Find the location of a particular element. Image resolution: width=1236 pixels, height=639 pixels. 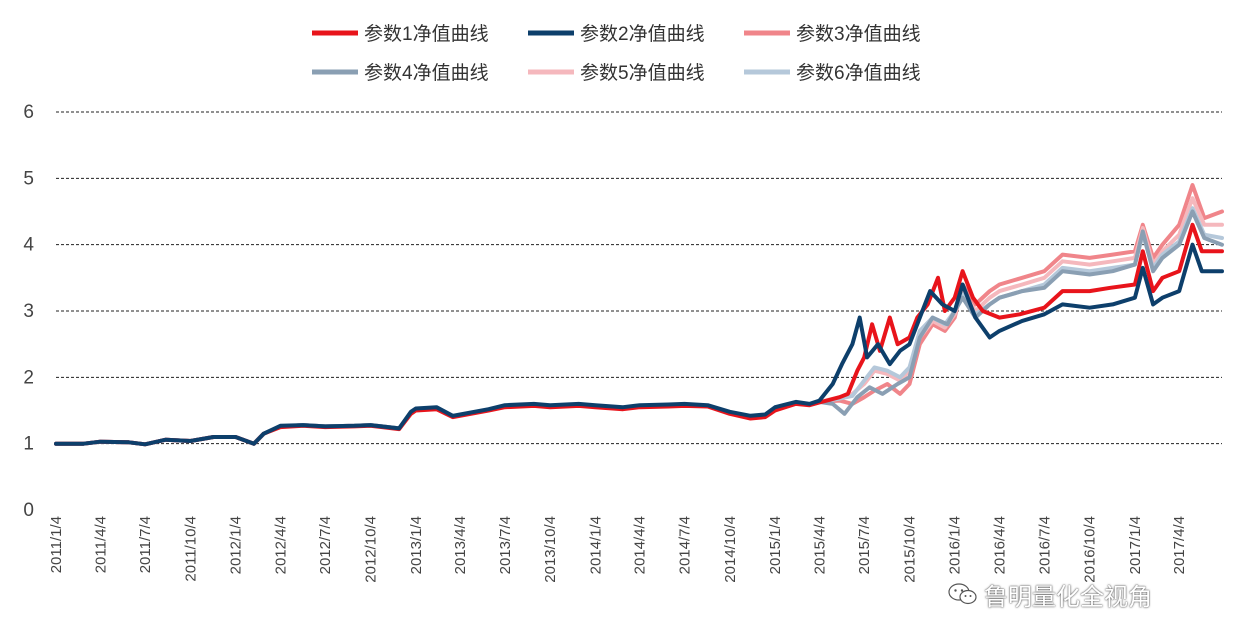

x-tick-label: 2012/1/4 is located at coordinates (236, 545).